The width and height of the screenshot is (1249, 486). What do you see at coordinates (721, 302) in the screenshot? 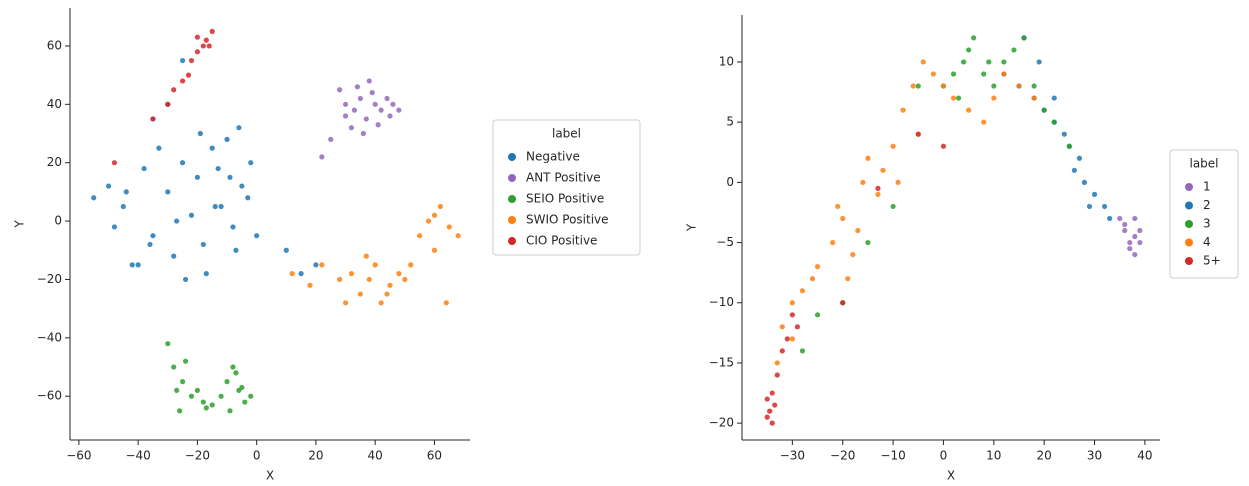
I see `y-tick-label: −10` at bounding box center [721, 302].